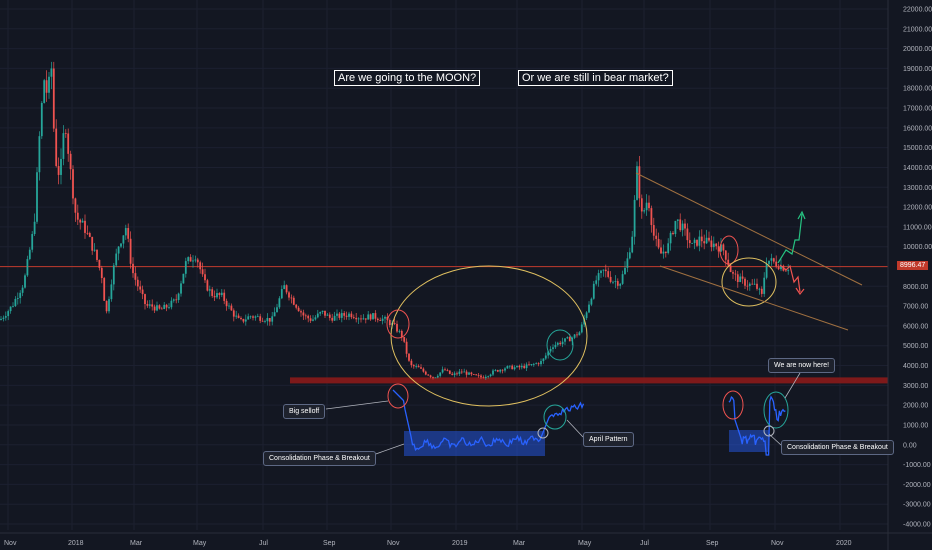 The height and width of the screenshot is (550, 932). I want to click on pattern-overlays, so click(589, 422).